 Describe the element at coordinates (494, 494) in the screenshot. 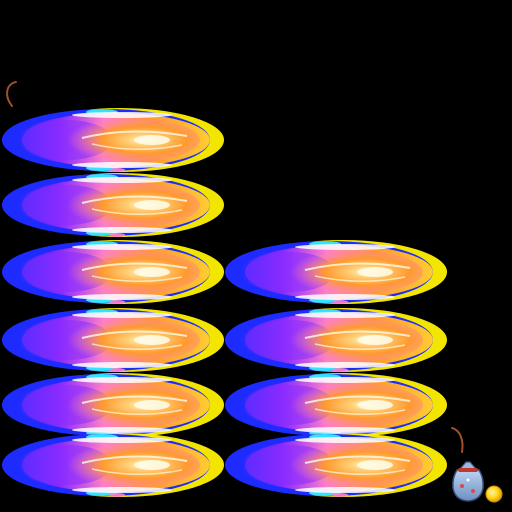

I see `gold-coin-icon` at that location.